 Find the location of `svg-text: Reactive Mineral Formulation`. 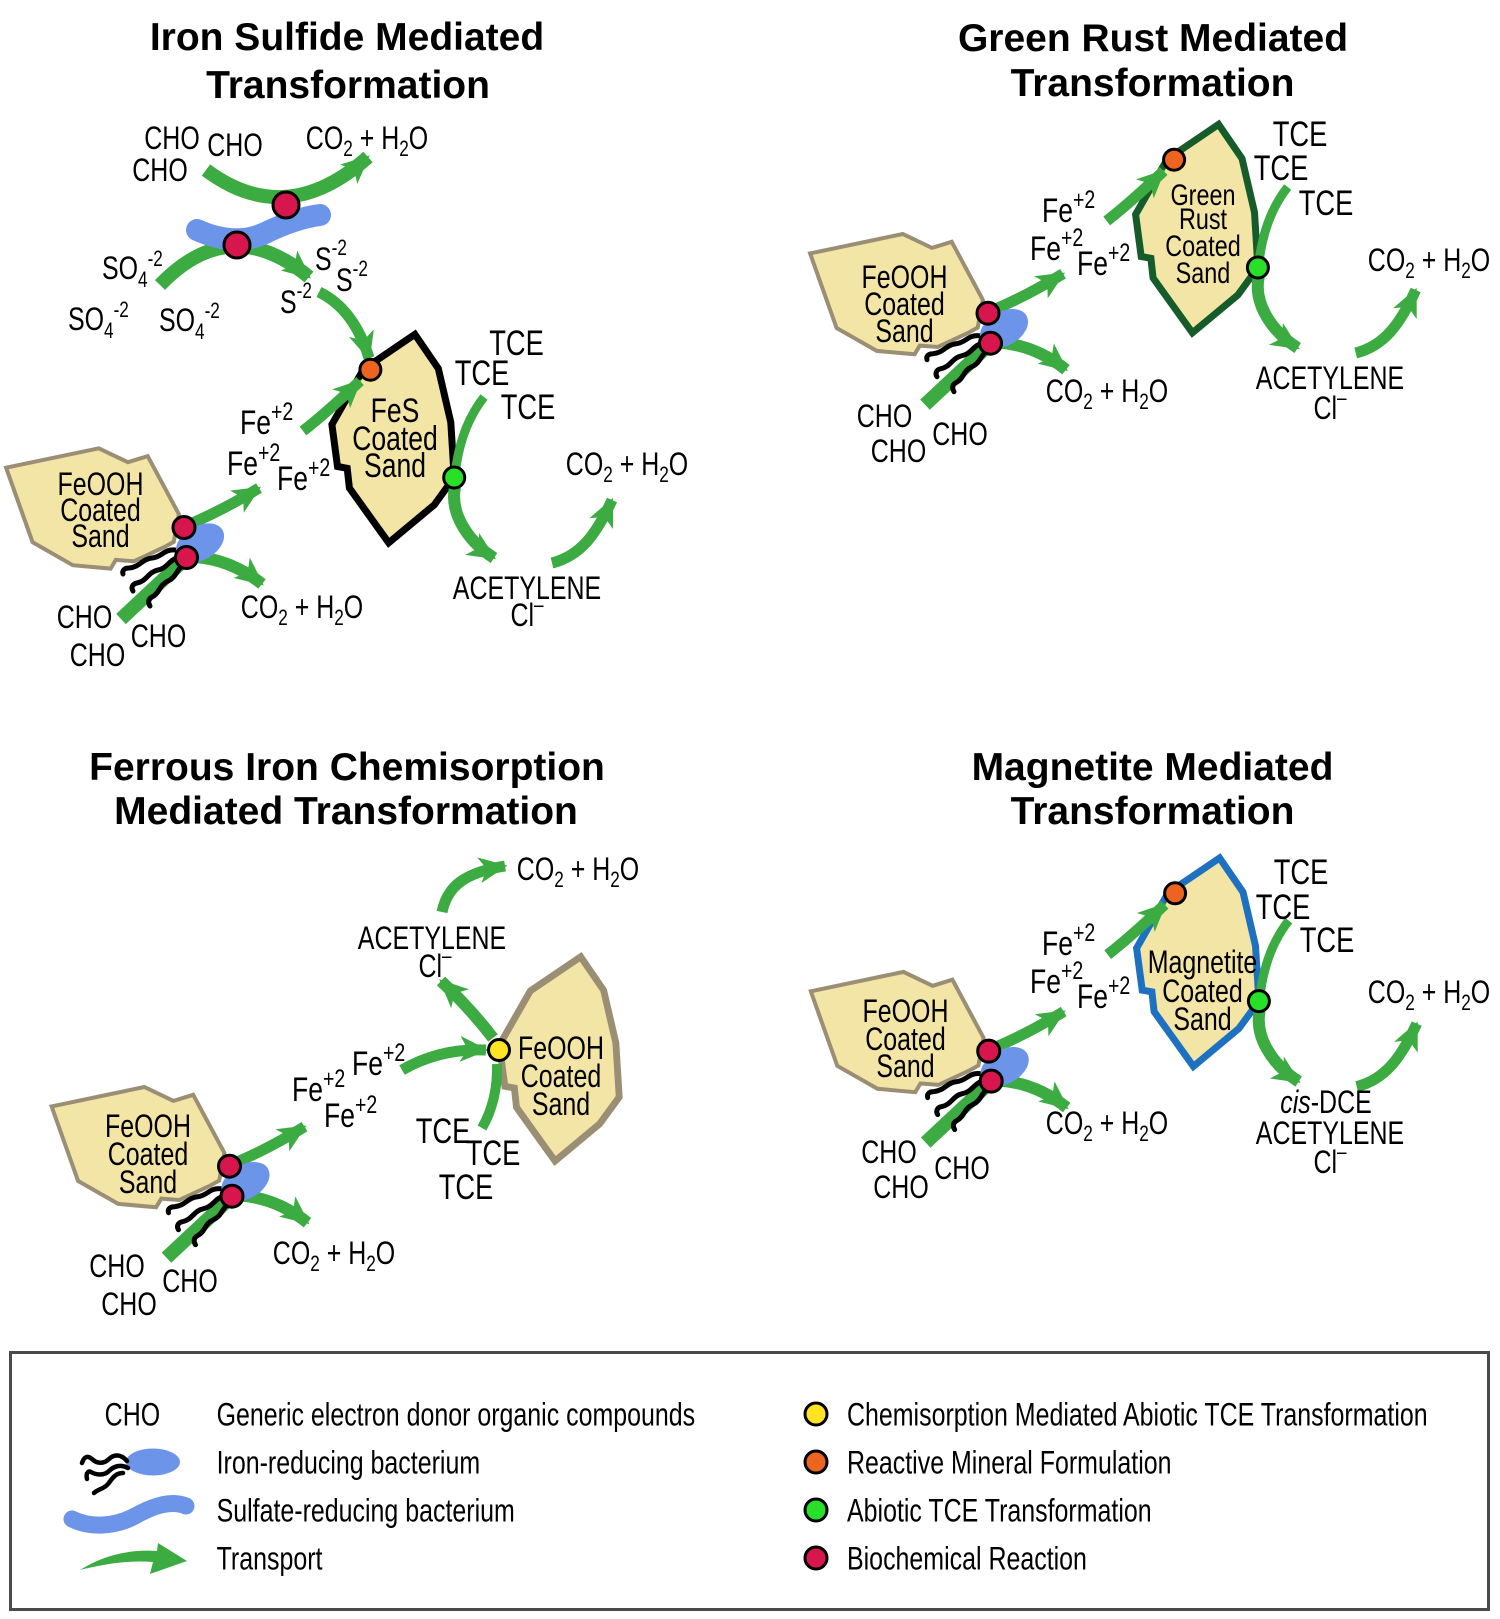

svg-text: Reactive Mineral Formulation is located at coordinates (1009, 1464).